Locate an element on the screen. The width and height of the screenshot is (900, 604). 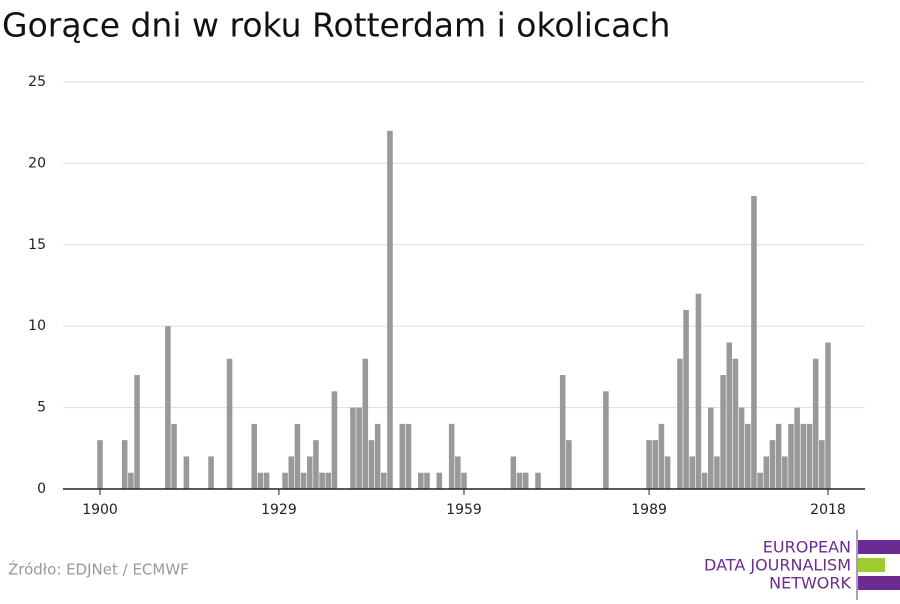
logo-text: NETWORK is located at coordinates (810, 583).